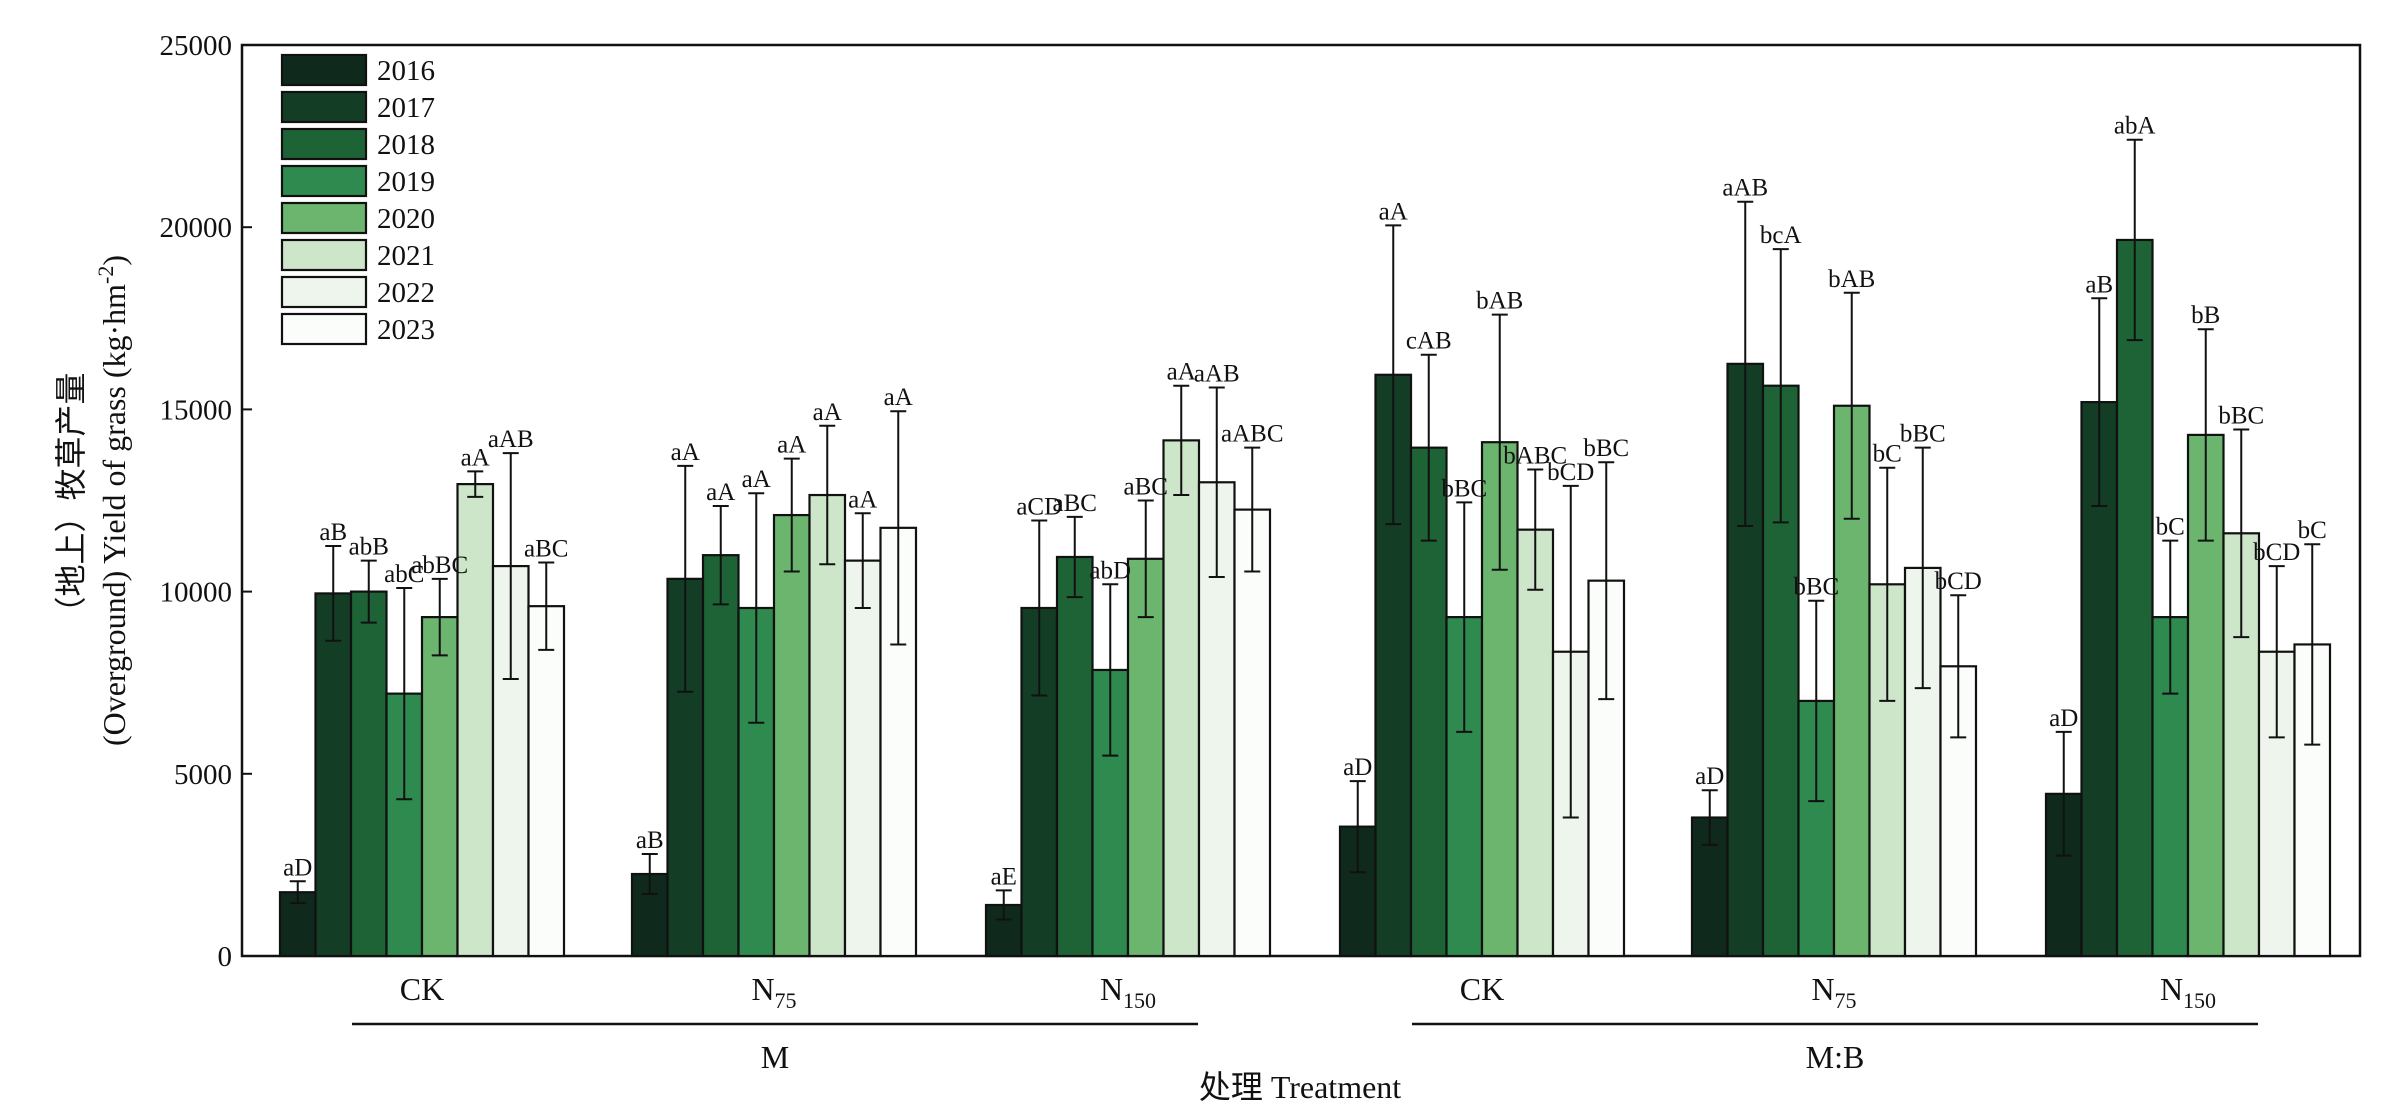 The width and height of the screenshot is (2397, 1104). Describe the element at coordinates (196, 410) in the screenshot. I see `y-tick-label: 15000` at that location.